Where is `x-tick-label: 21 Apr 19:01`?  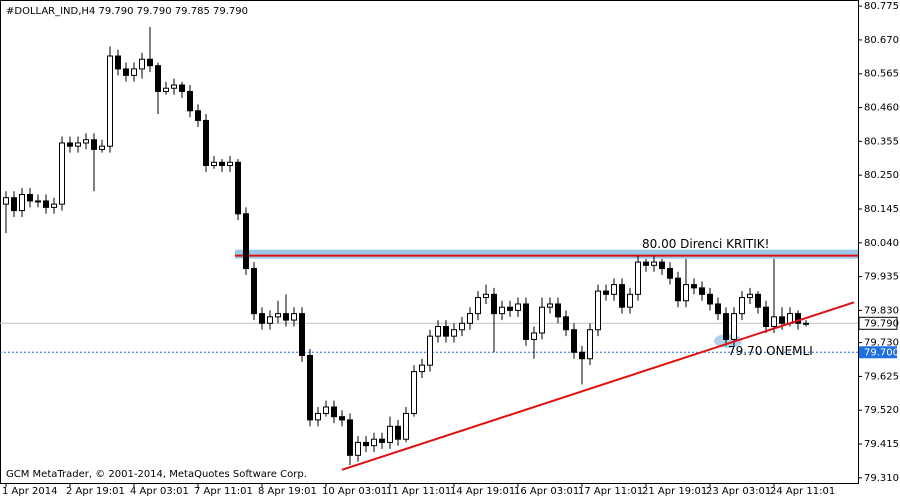 x-tick-label: 21 Apr 19:01 is located at coordinates (674, 491).